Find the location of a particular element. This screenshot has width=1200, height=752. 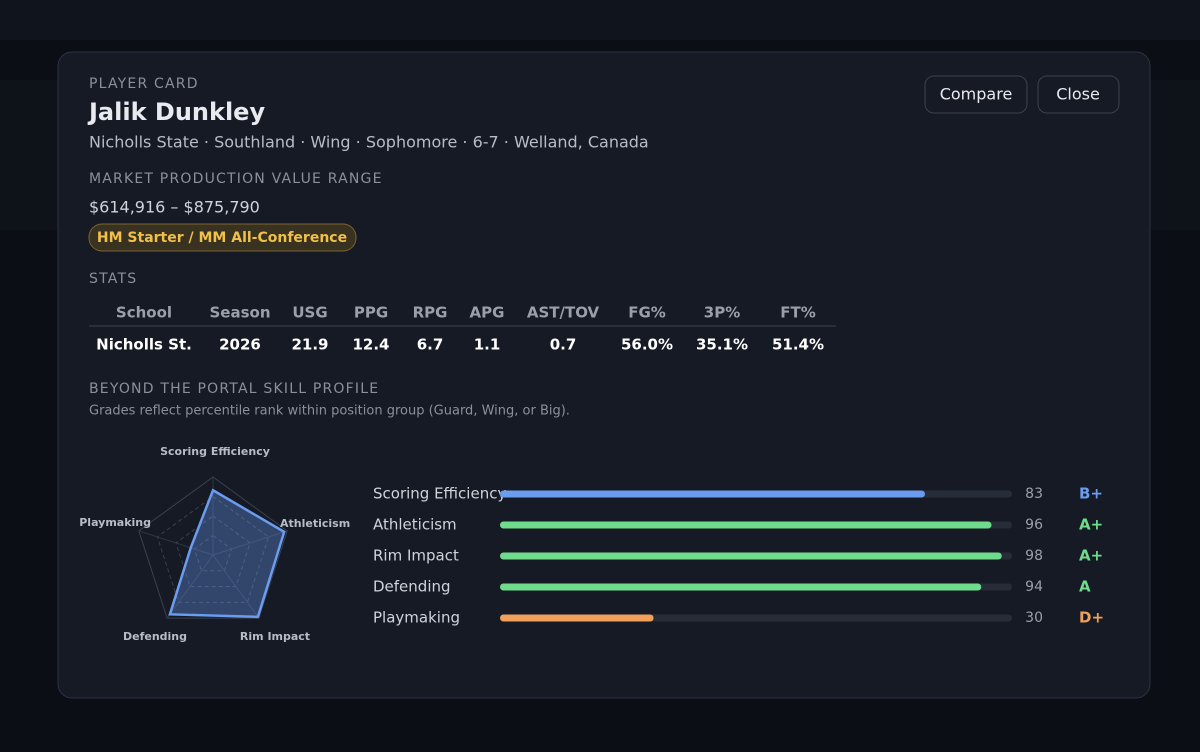

skill-name: Scoring Efficiency is located at coordinates (439, 494).